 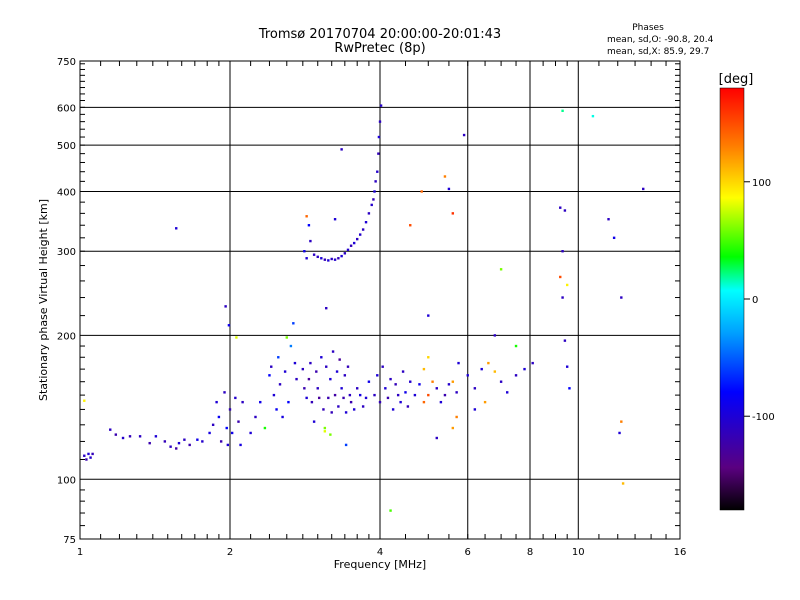 What do you see at coordinates (66, 146) in the screenshot?
I see `y-tick-label: 500` at bounding box center [66, 146].